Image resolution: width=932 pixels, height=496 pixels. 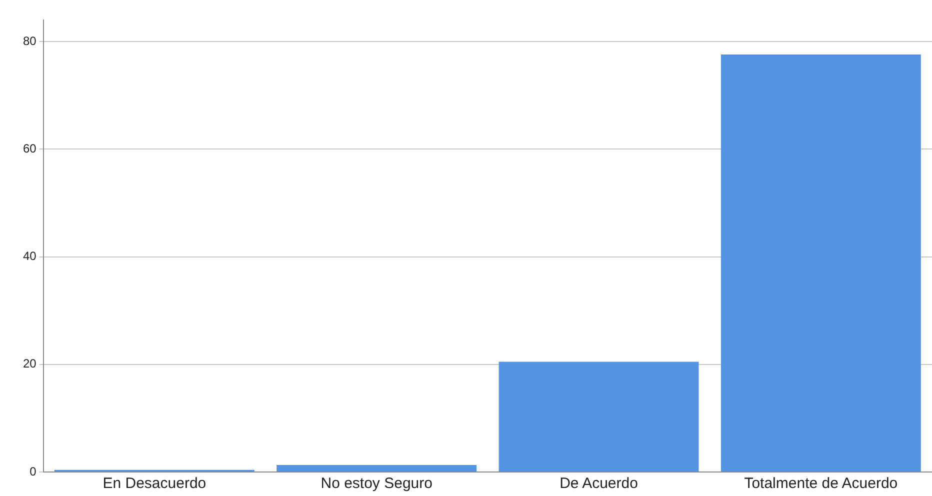 What do you see at coordinates (29, 41) in the screenshot?
I see `y-tick-label: 80` at bounding box center [29, 41].